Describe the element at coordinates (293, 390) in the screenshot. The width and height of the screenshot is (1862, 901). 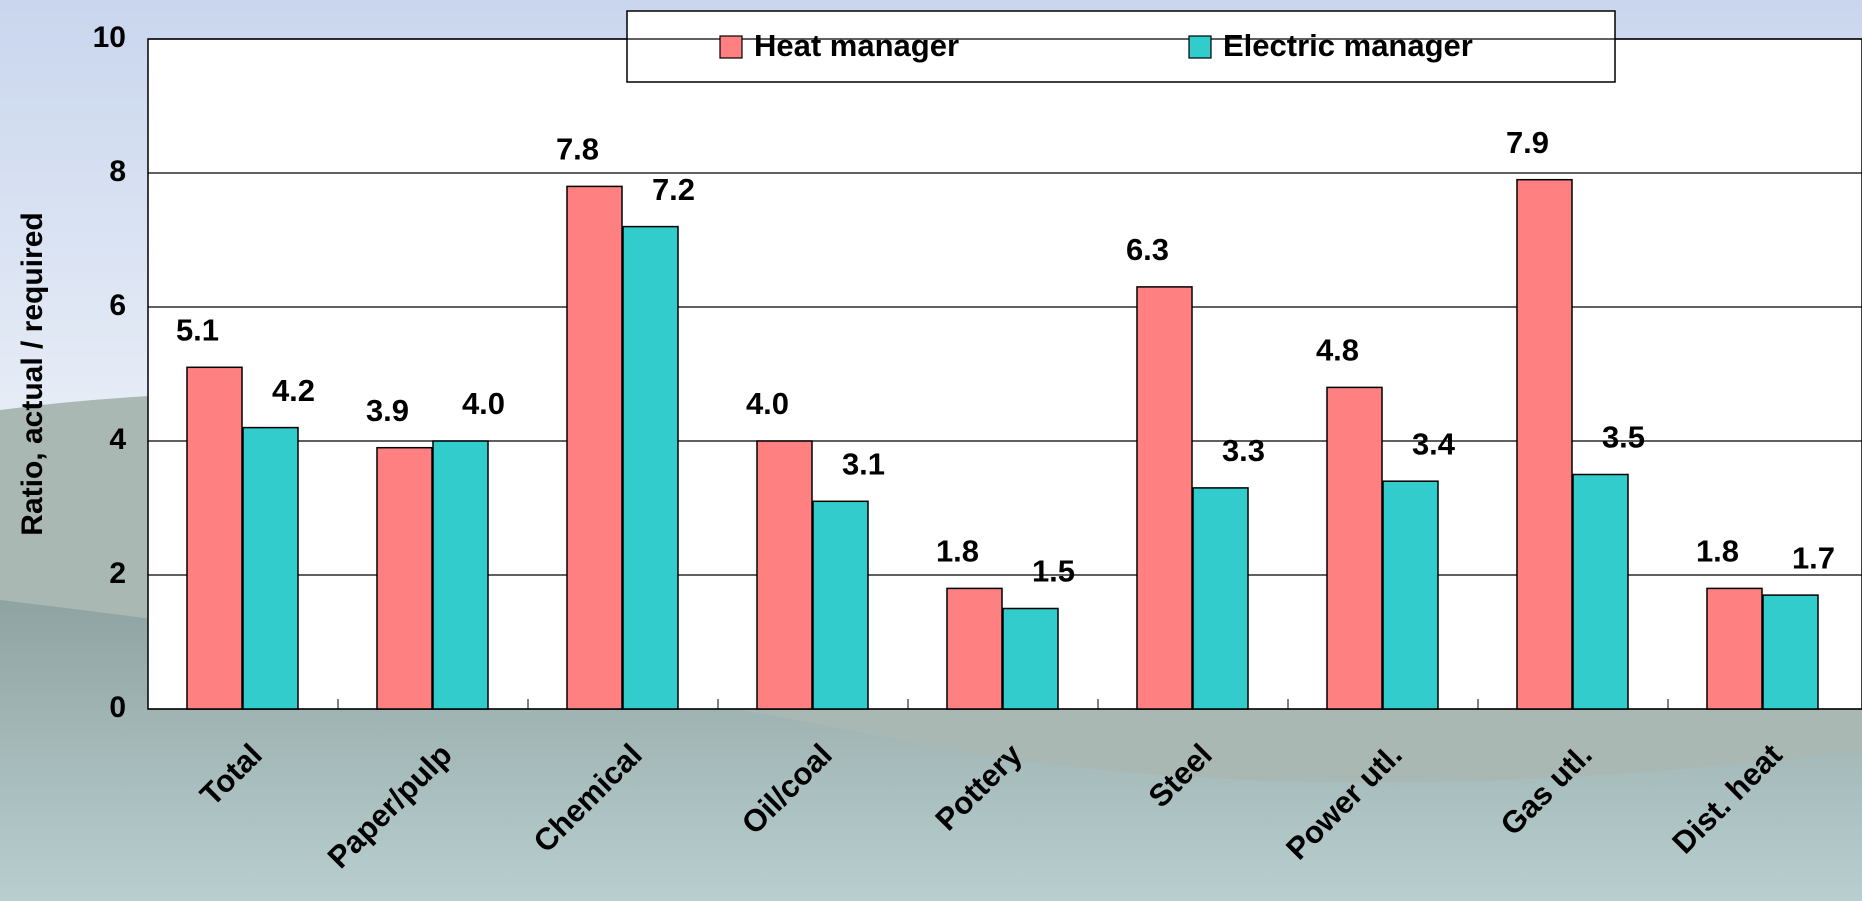
I see `value-label: 4.2` at that location.